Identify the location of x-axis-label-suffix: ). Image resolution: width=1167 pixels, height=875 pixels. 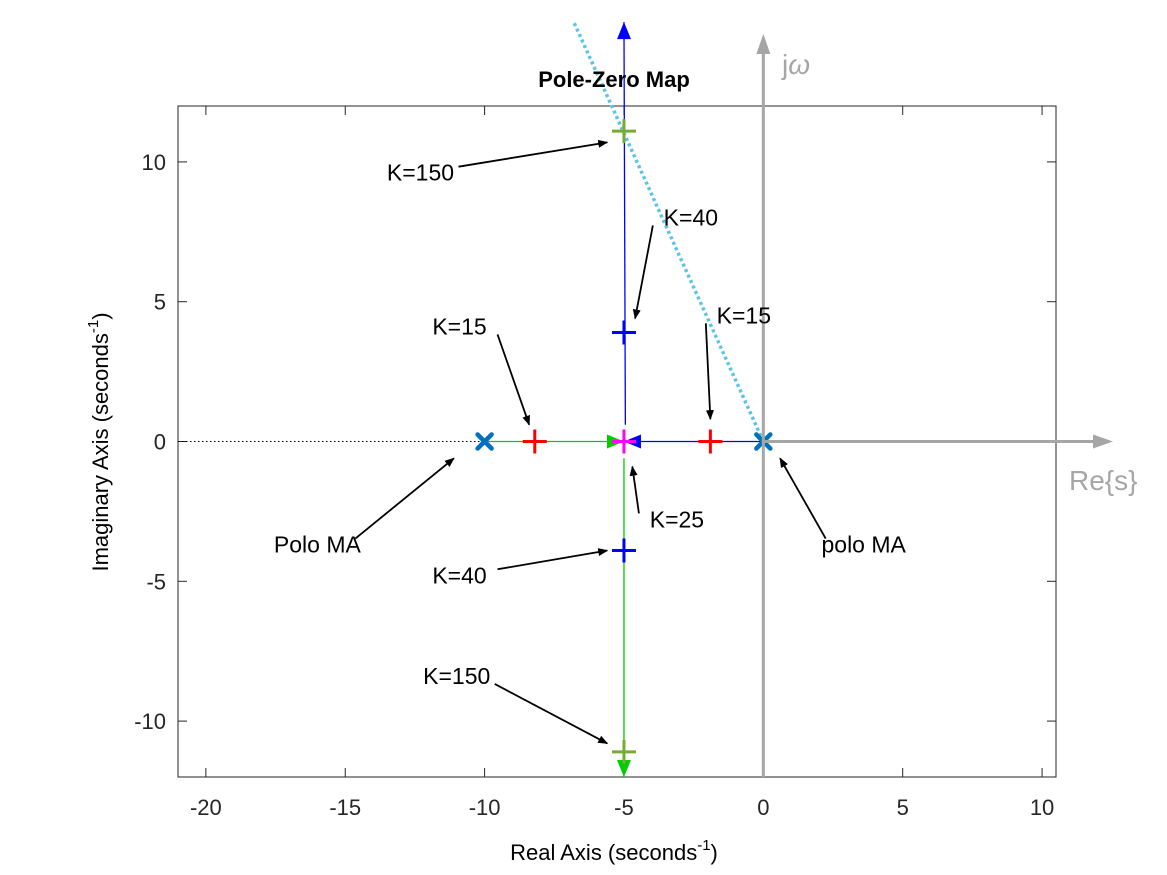
(714, 852).